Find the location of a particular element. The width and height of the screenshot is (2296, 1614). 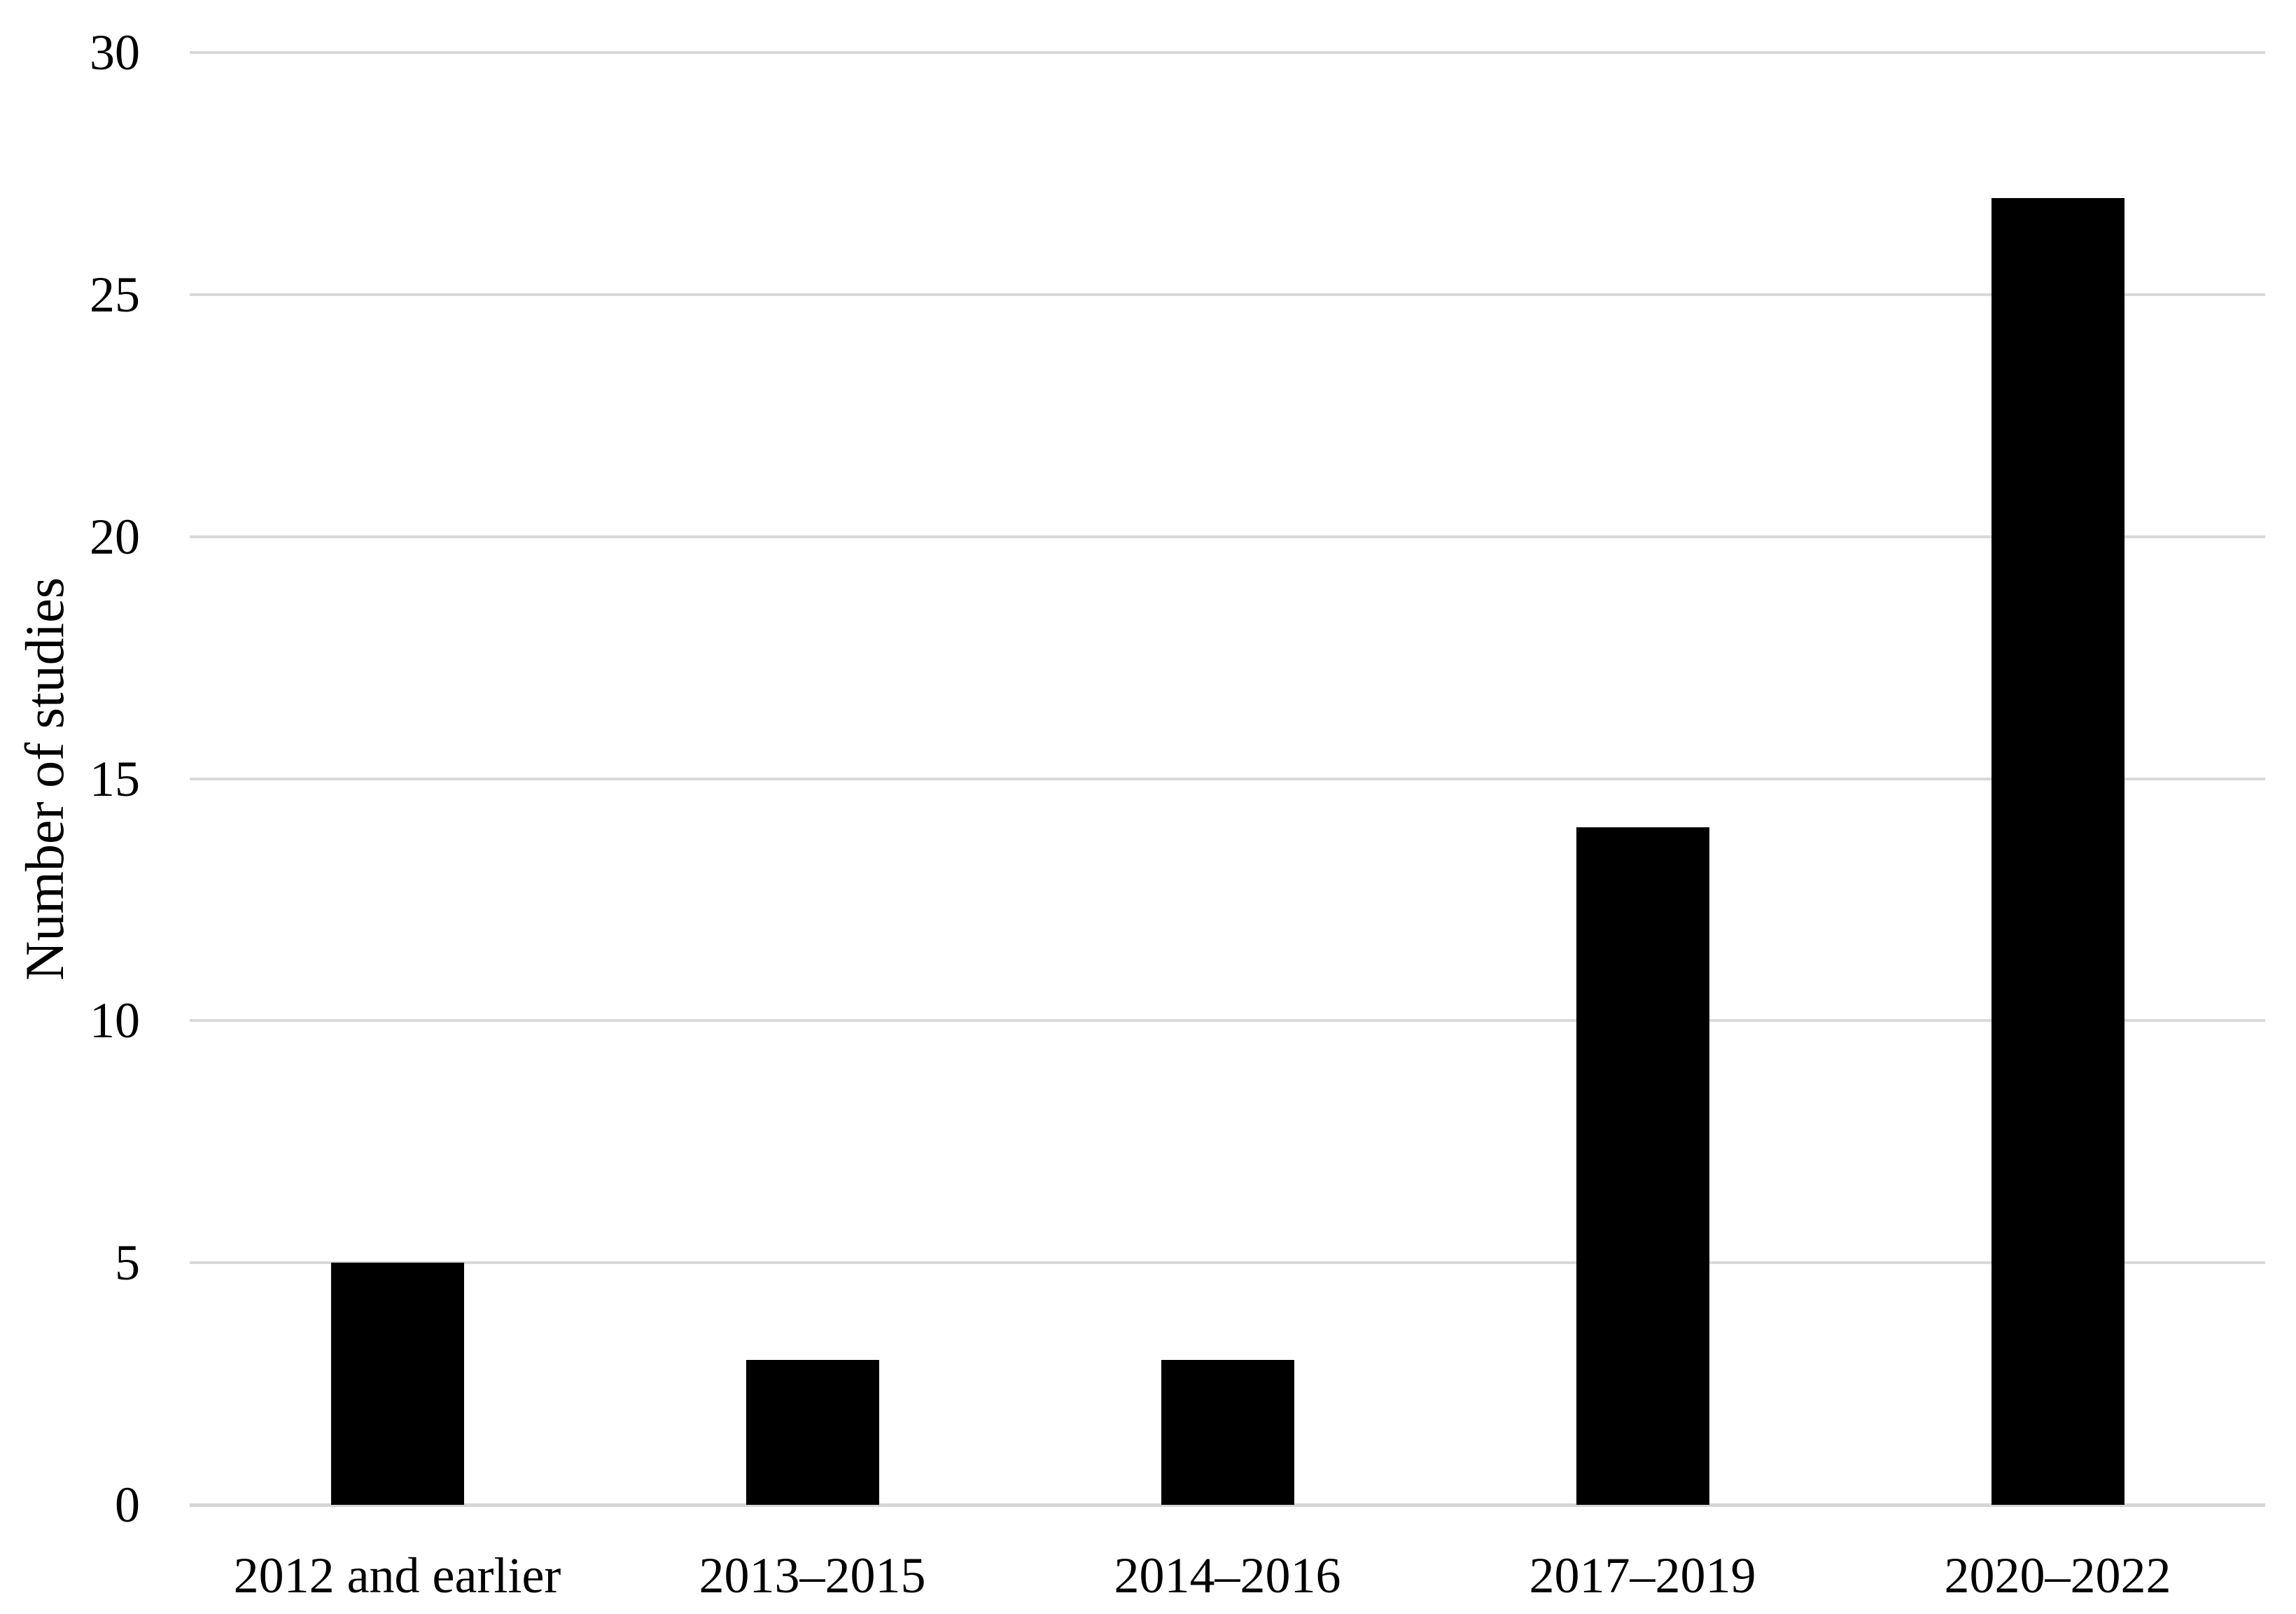

y-tick-label: 0 is located at coordinates (127, 1505).